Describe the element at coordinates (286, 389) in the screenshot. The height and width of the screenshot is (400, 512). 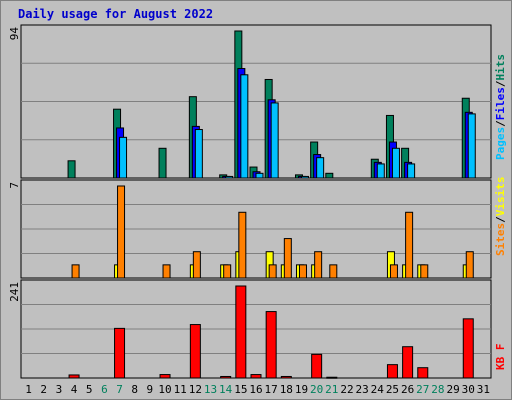
I see `day-label: 18` at that location.